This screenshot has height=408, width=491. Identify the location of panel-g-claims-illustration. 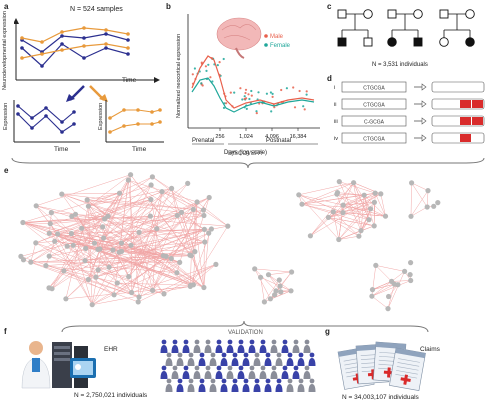
(381, 366).